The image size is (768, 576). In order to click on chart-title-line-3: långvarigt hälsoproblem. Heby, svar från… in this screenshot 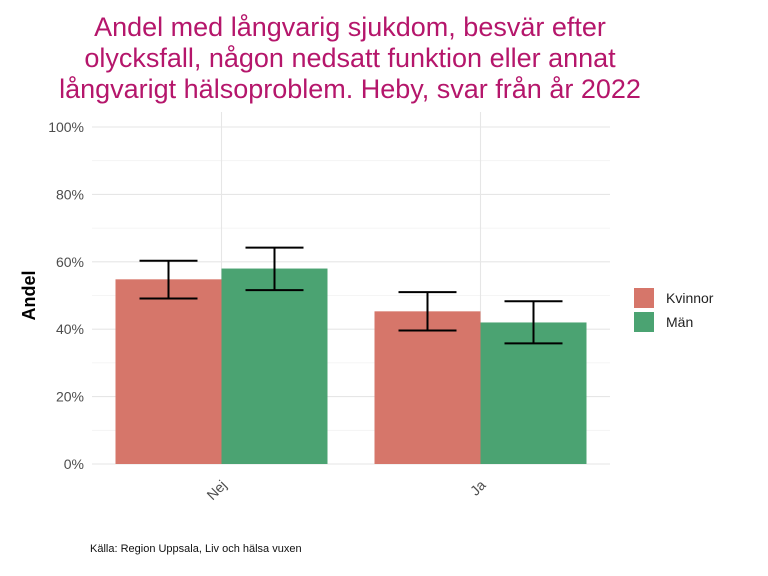, I will do `click(350, 89)`.